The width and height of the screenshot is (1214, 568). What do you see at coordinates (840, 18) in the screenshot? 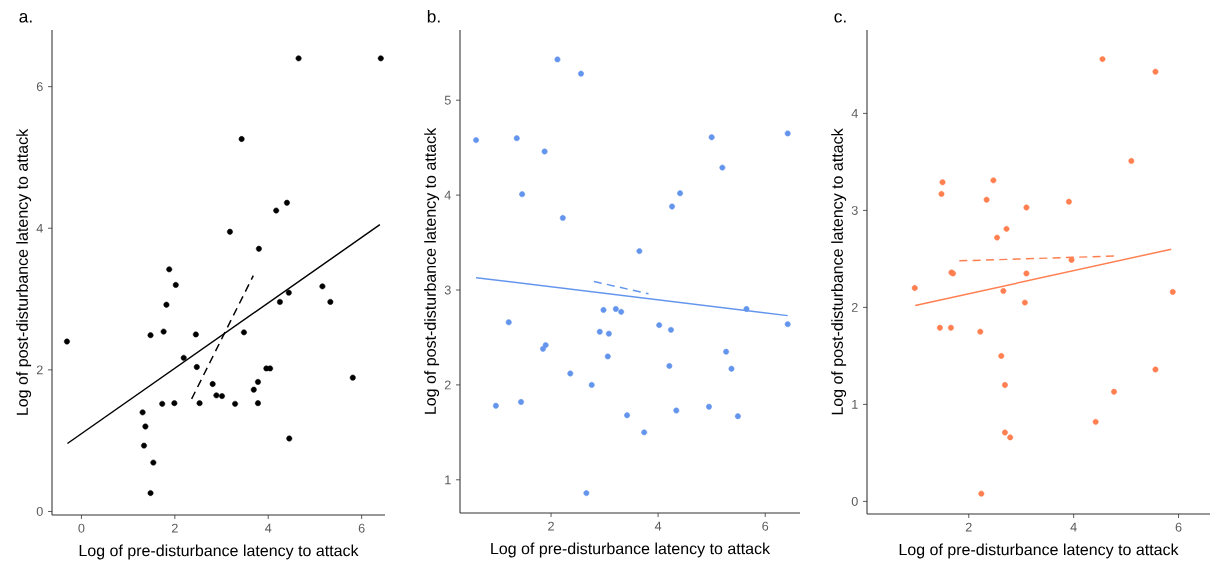
I see `chart-title: c.` at bounding box center [840, 18].